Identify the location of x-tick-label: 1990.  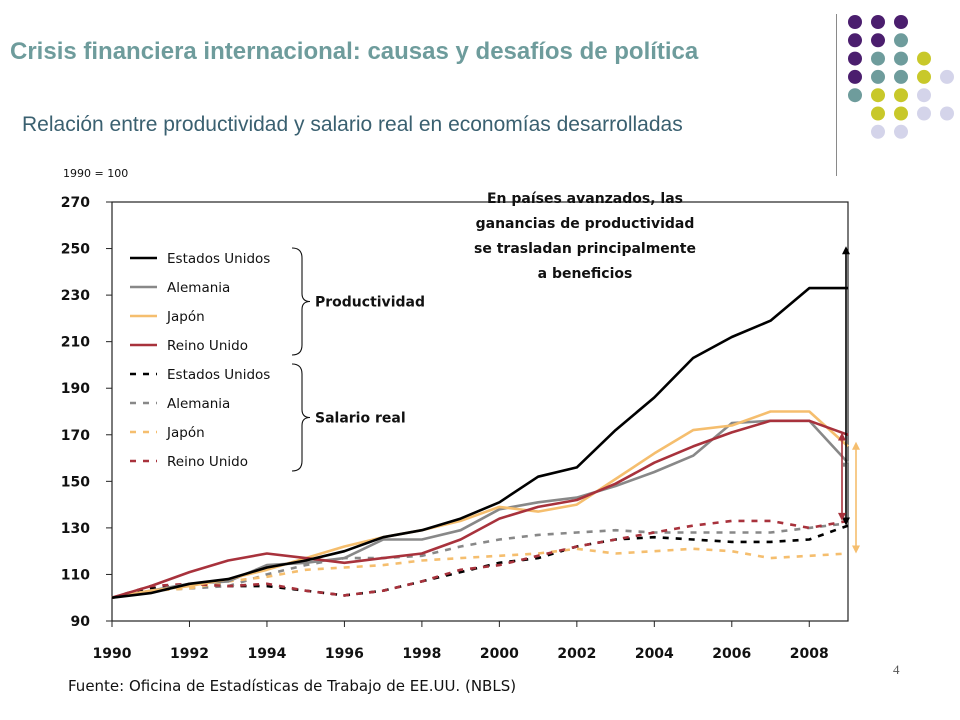
(112, 654).